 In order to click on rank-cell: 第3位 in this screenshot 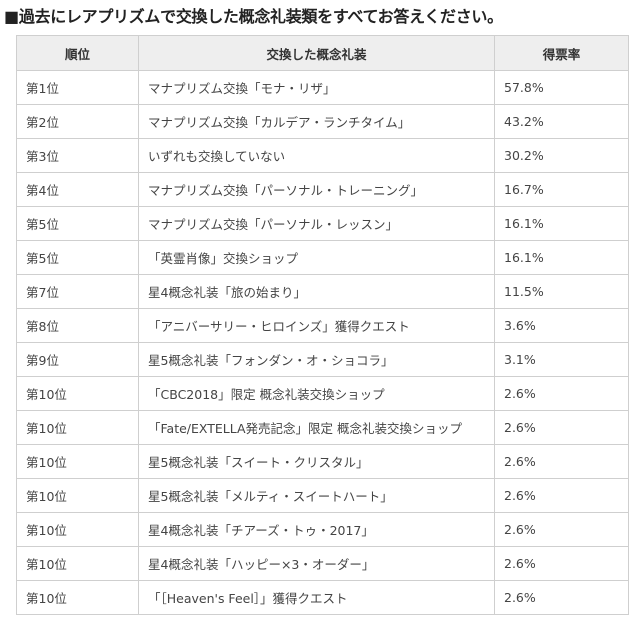, I will do `click(77, 155)`.